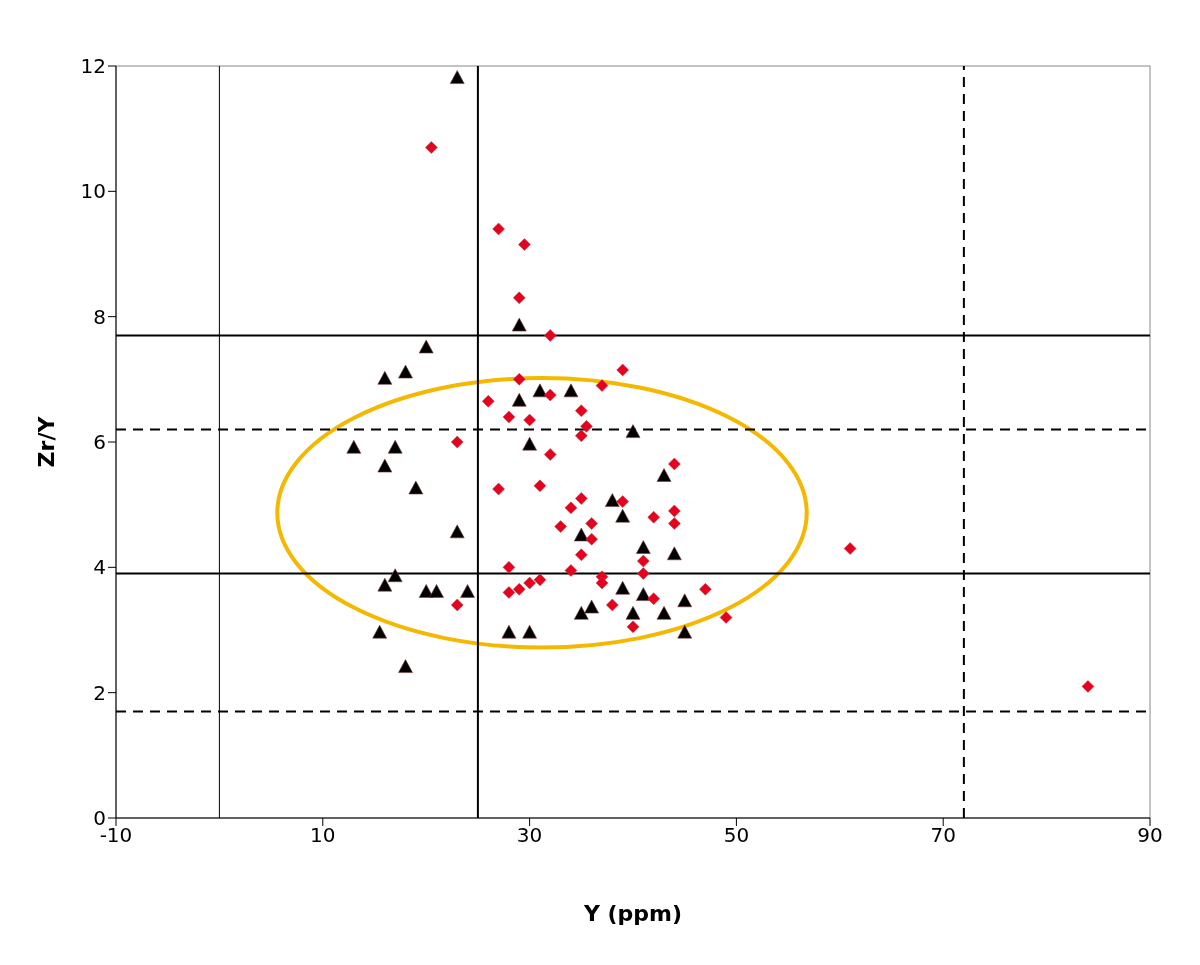 The image size is (1200, 965). I want to click on x-axis-title: Y (ppm), so click(632, 913).